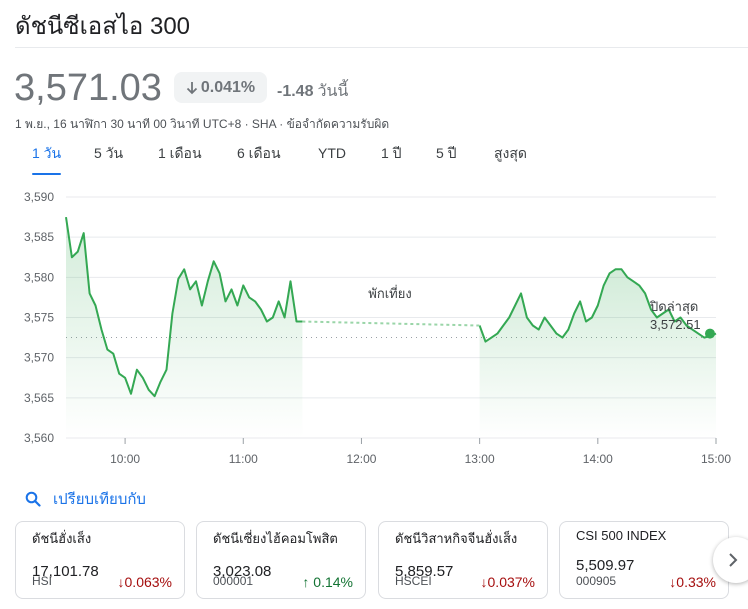 The image size is (748, 609). I want to click on tab-5y: 5 ปี, so click(446, 160).